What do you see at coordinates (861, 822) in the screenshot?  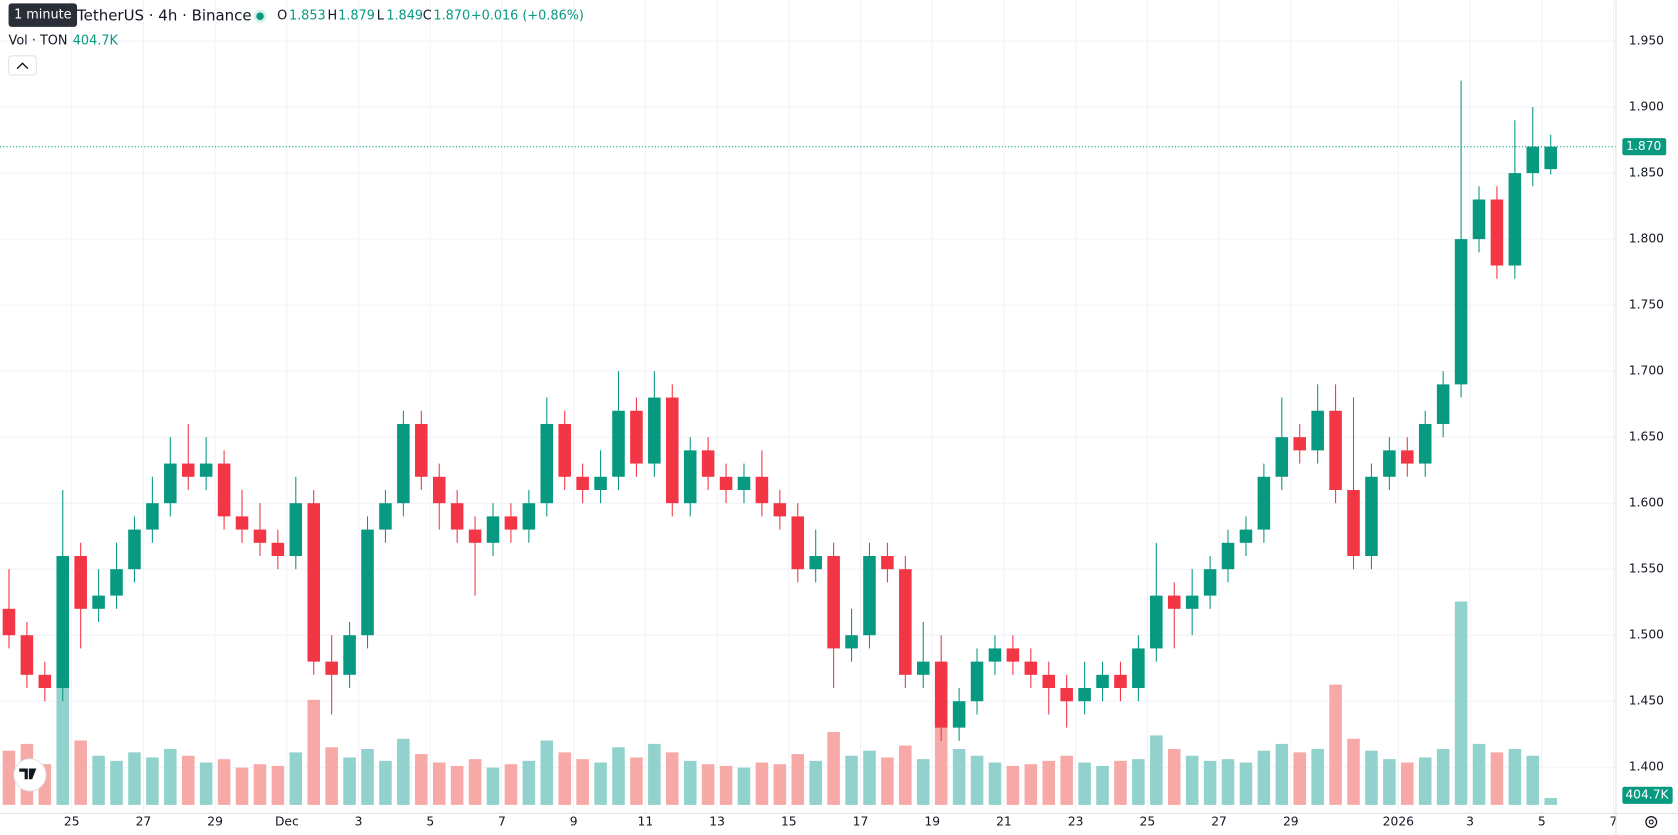 I see `x-tick-label: 17` at bounding box center [861, 822].